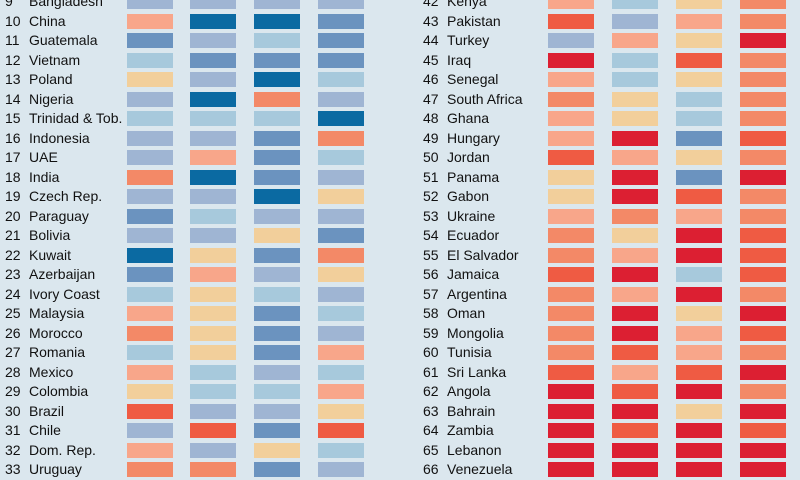 The width and height of the screenshot is (800, 480). What do you see at coordinates (431, 410) in the screenshot?
I see `rank-label: 63` at bounding box center [431, 410].